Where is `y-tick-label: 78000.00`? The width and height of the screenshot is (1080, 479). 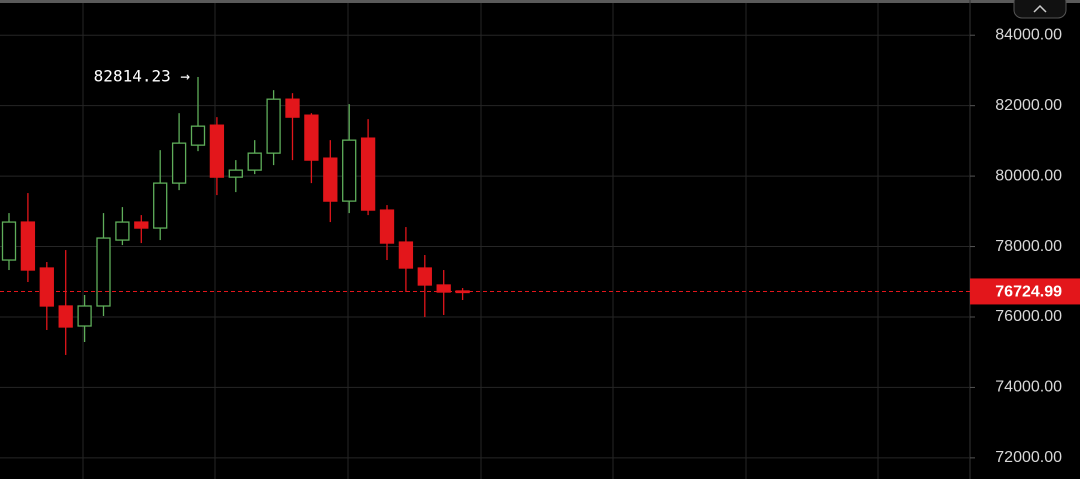 y-tick-label: 78000.00 is located at coordinates (1028, 246).